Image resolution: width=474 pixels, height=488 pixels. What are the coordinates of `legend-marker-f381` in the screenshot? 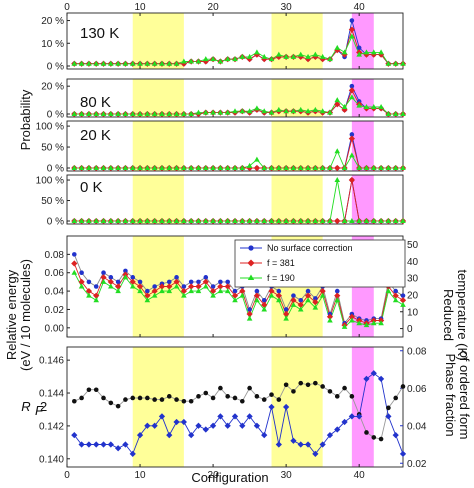 It's located at (251, 263).